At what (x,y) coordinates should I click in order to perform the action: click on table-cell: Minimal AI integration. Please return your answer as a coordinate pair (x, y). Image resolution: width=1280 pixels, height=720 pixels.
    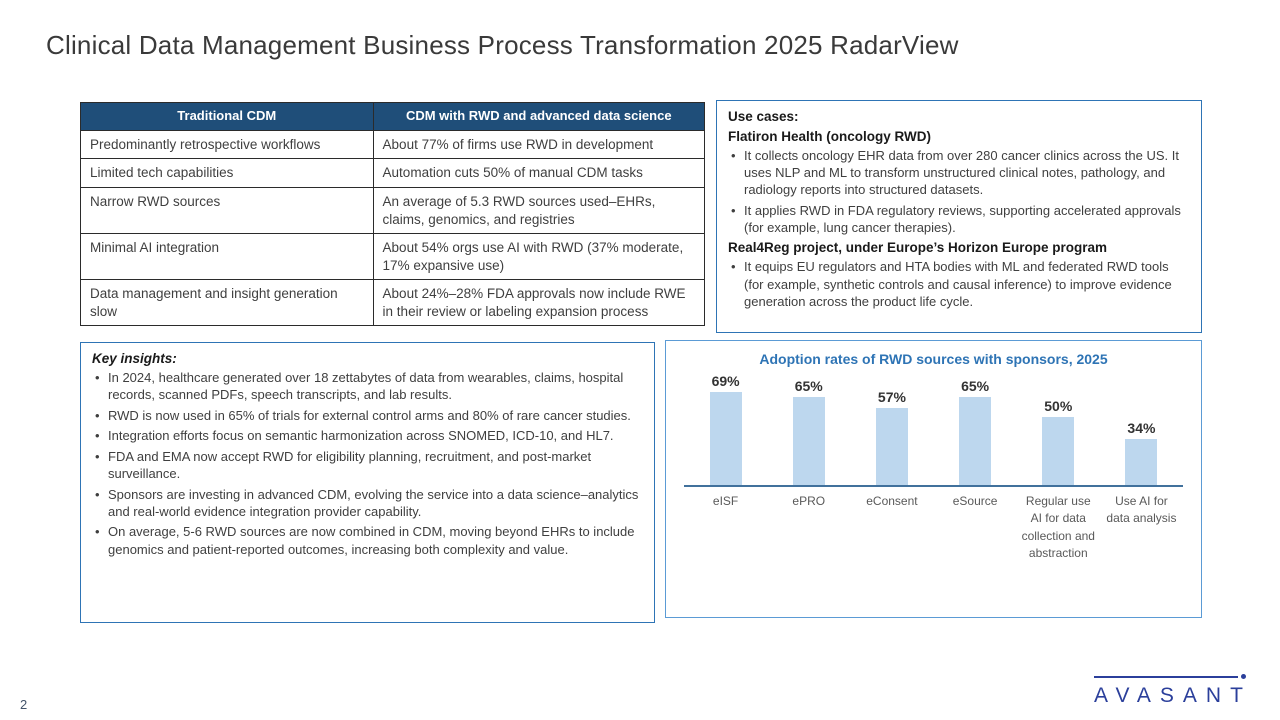
    Looking at the image, I should click on (227, 257).